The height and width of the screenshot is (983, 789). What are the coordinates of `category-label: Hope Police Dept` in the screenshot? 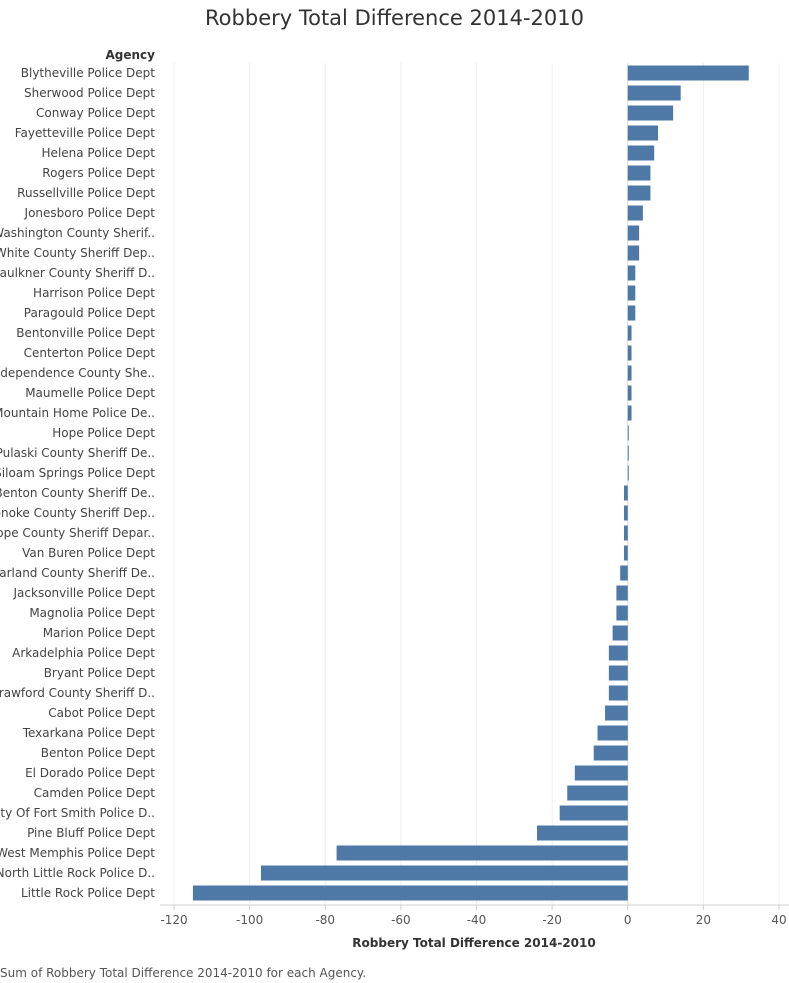 It's located at (103, 433).